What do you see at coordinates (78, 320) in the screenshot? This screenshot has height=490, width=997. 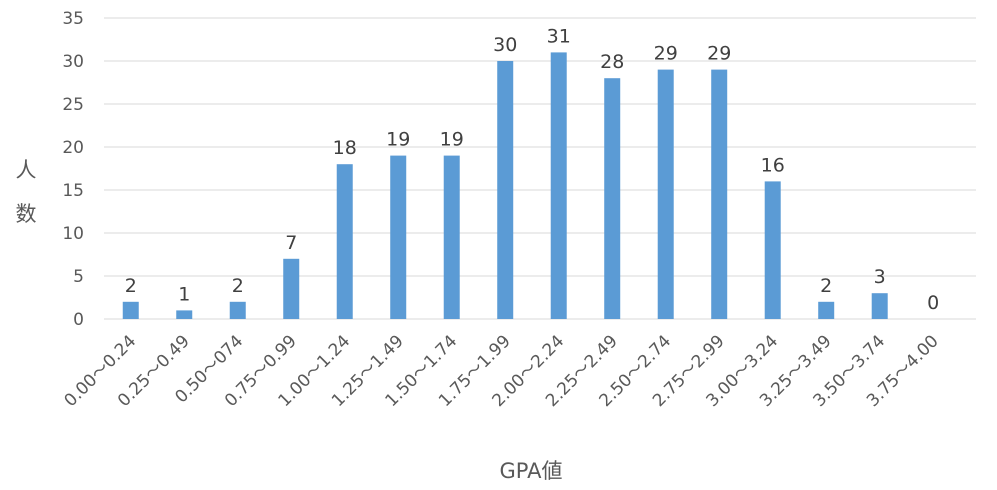 I see `y-tick-label: 0` at bounding box center [78, 320].